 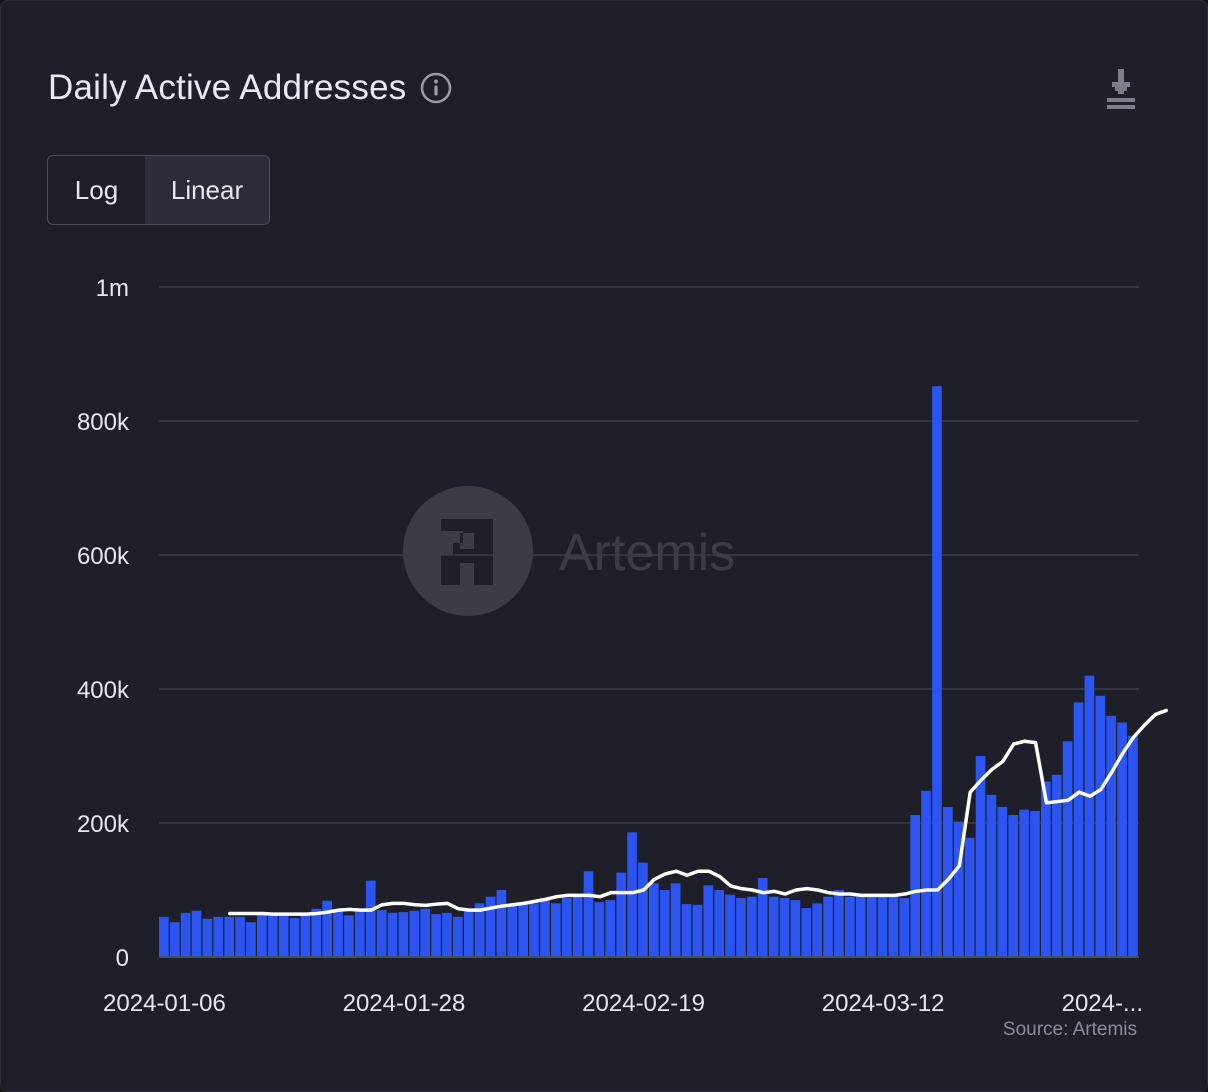 What do you see at coordinates (207, 190) in the screenshot?
I see `linear-scale-button: Linear` at bounding box center [207, 190].